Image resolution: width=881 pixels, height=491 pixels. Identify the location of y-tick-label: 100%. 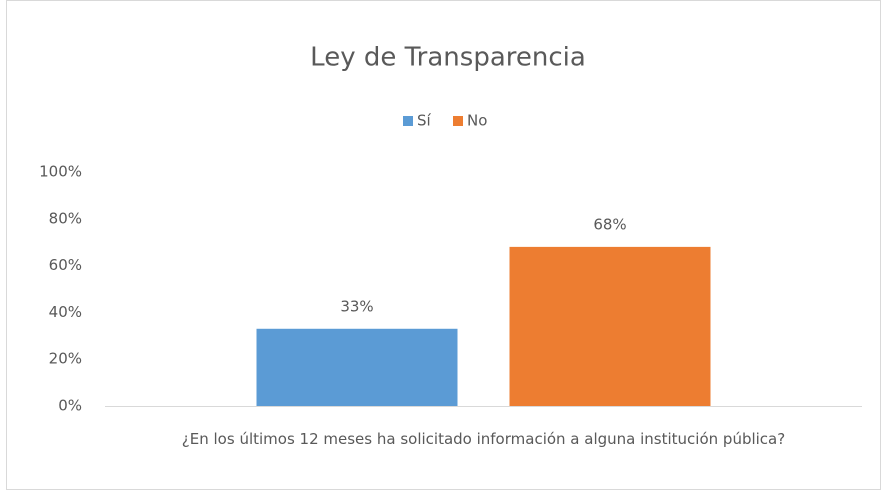
(60, 172).